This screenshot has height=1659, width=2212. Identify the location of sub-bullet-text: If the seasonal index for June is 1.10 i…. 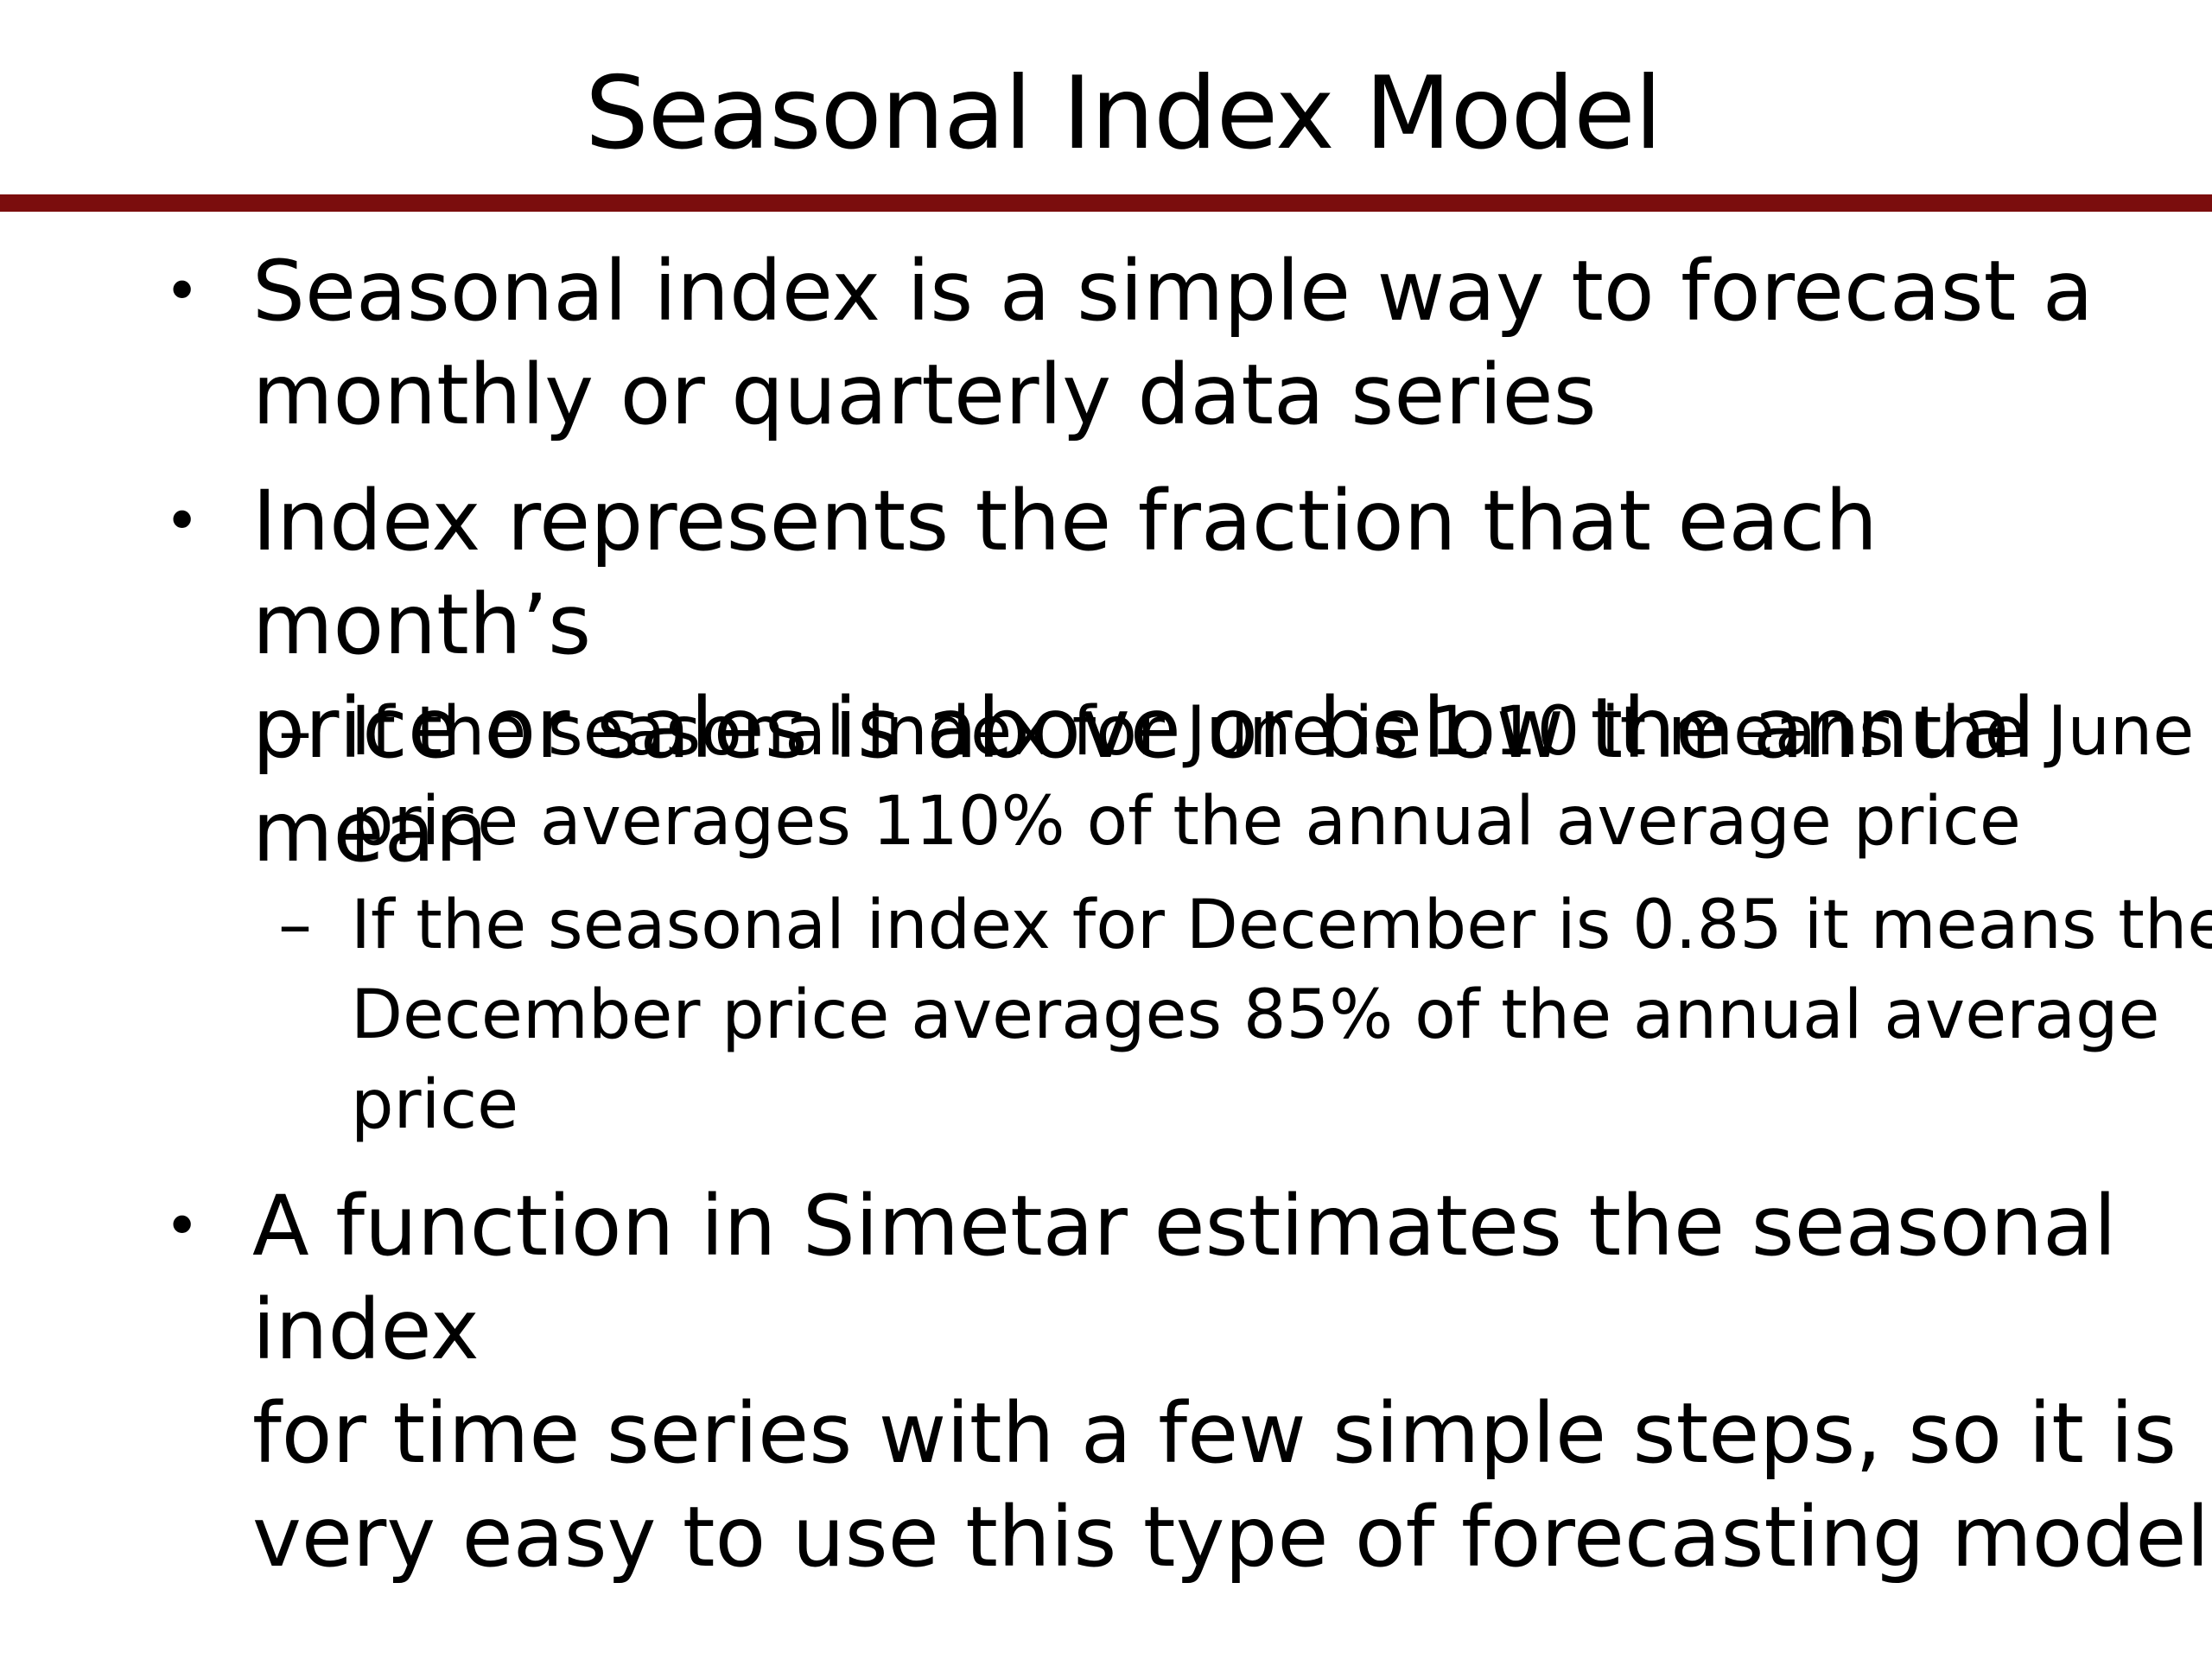
(1273, 777).